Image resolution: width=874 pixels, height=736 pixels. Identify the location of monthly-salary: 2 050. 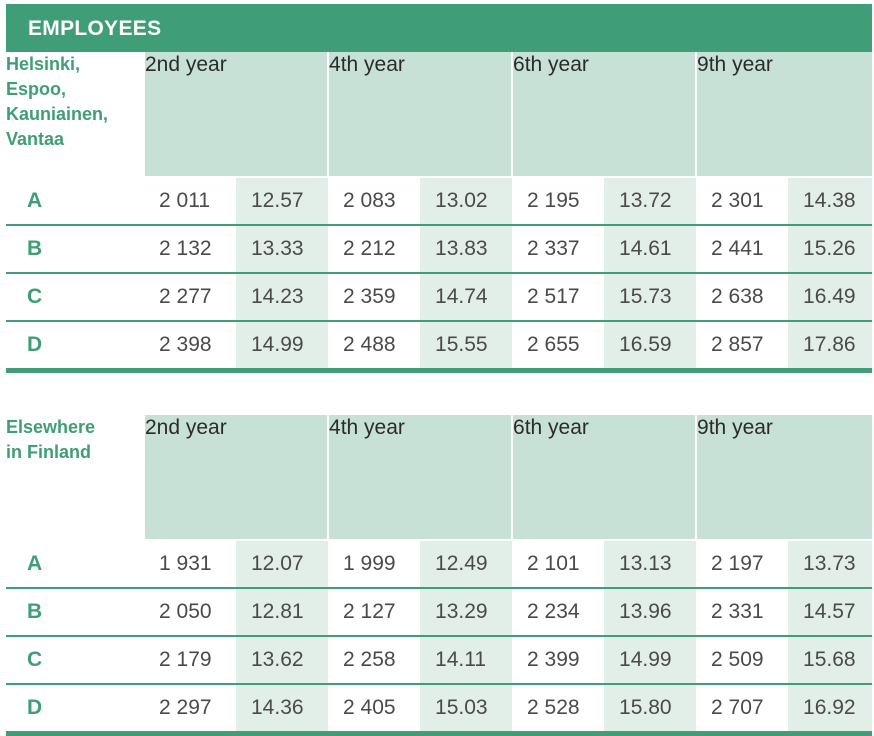
(190, 612).